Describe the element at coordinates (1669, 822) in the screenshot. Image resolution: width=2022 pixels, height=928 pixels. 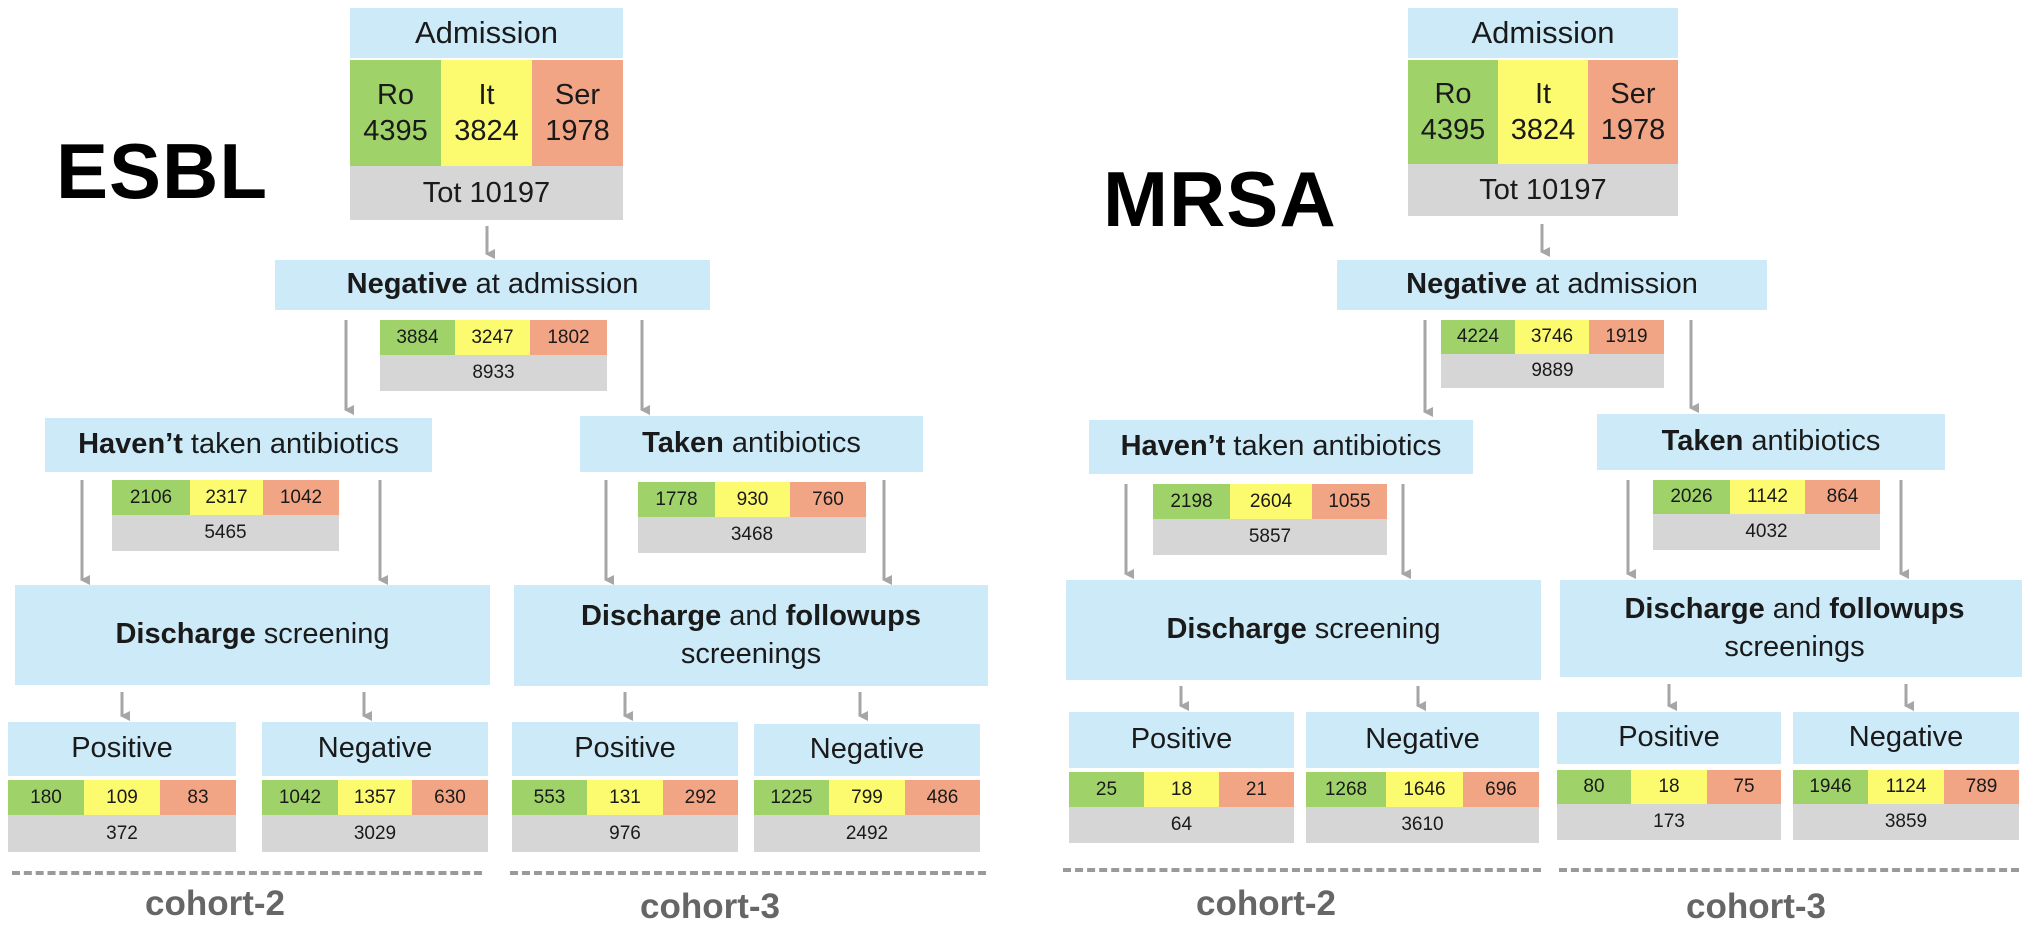
I see `total-count: 173` at that location.